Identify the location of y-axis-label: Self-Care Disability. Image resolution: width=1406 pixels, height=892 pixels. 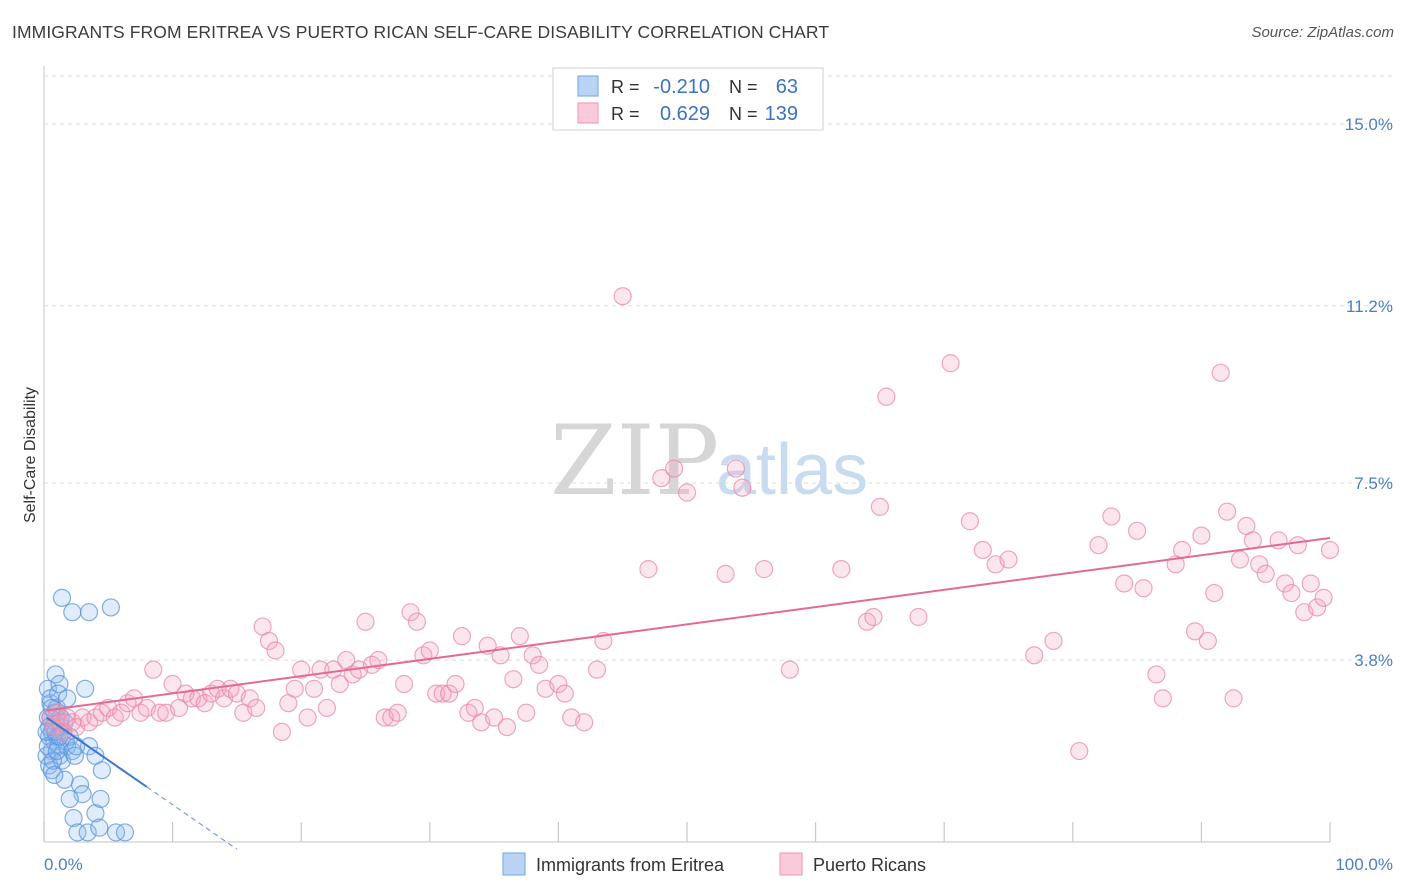
(30, 455).